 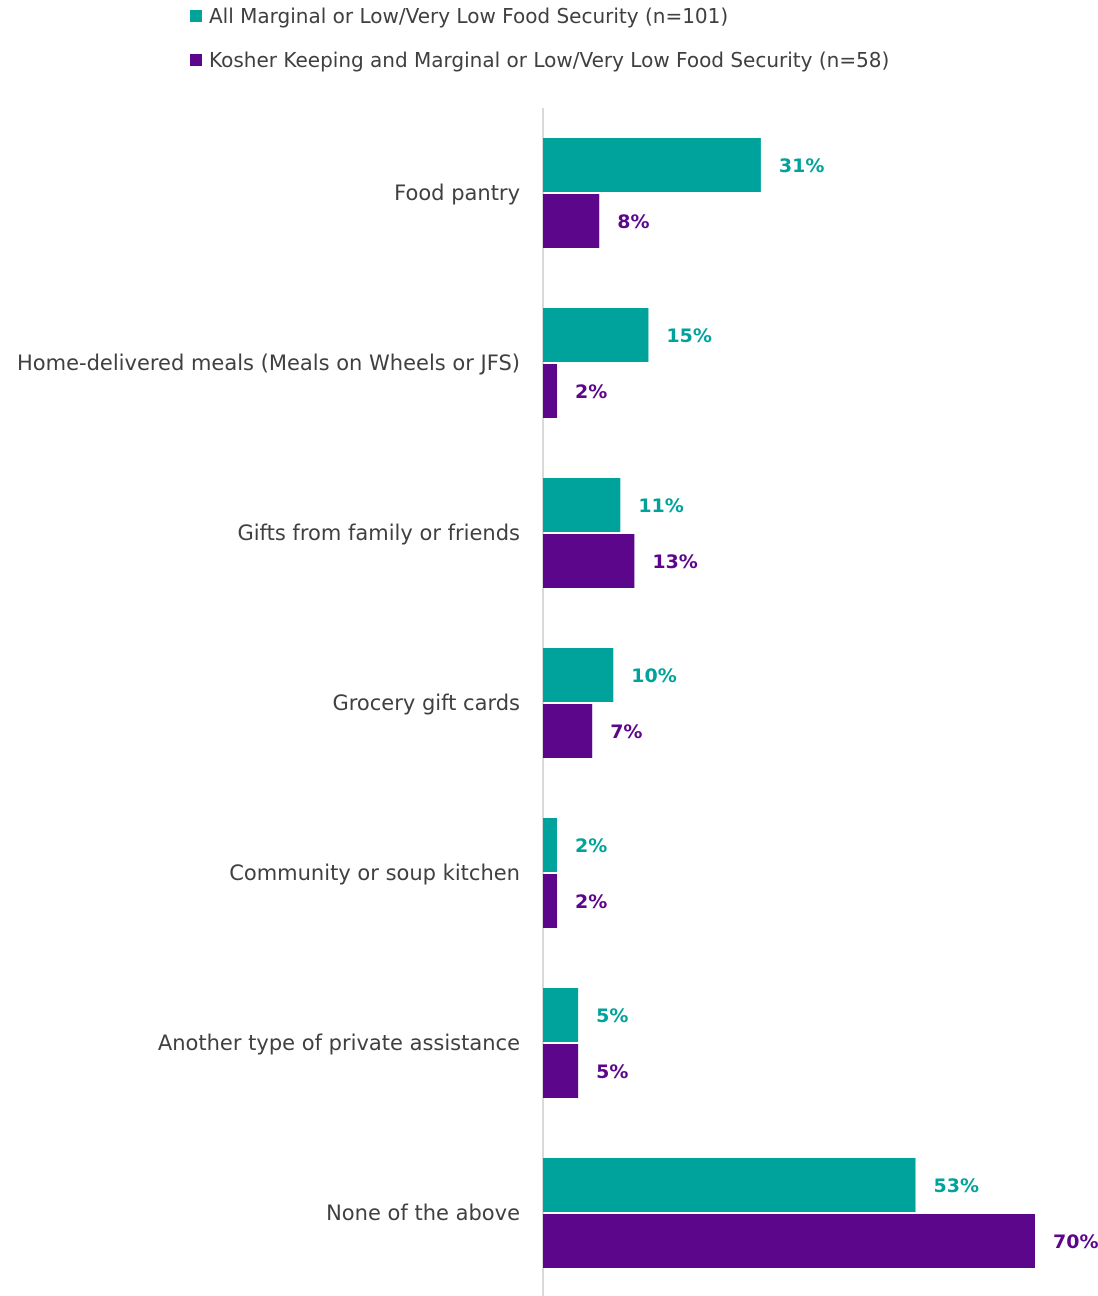 I want to click on category-label: Community or soup kitchen, so click(x=374, y=873).